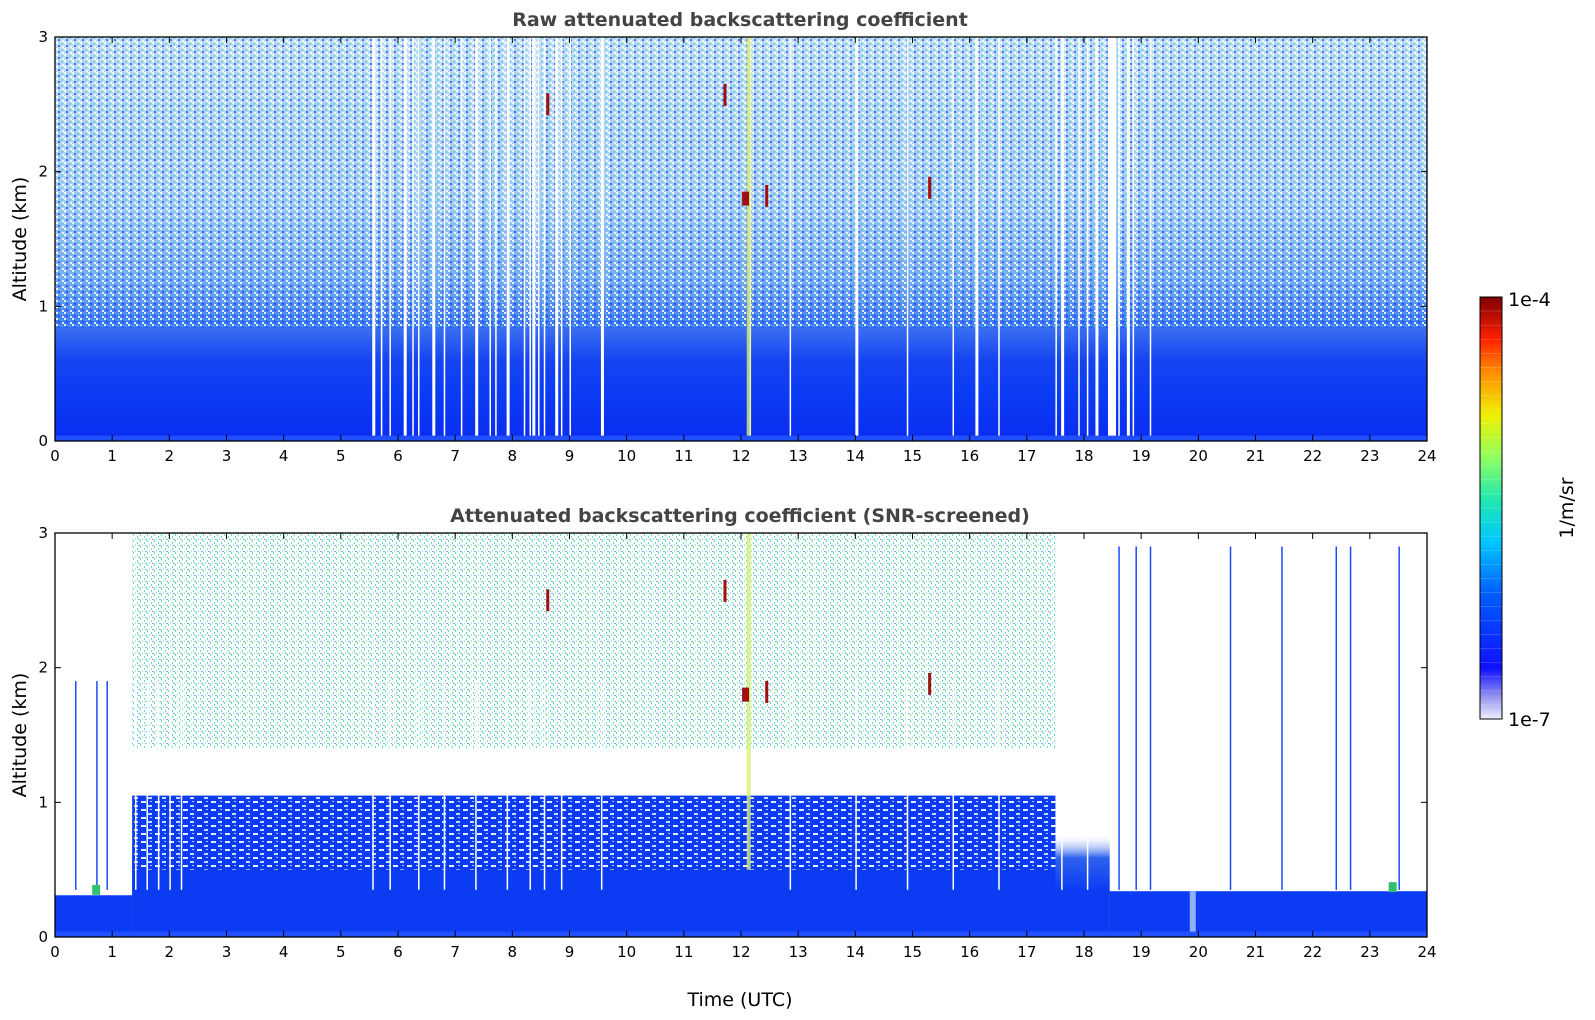 The width and height of the screenshot is (1595, 1020). What do you see at coordinates (96, 889) in the screenshot?
I see `spike-feature` at bounding box center [96, 889].